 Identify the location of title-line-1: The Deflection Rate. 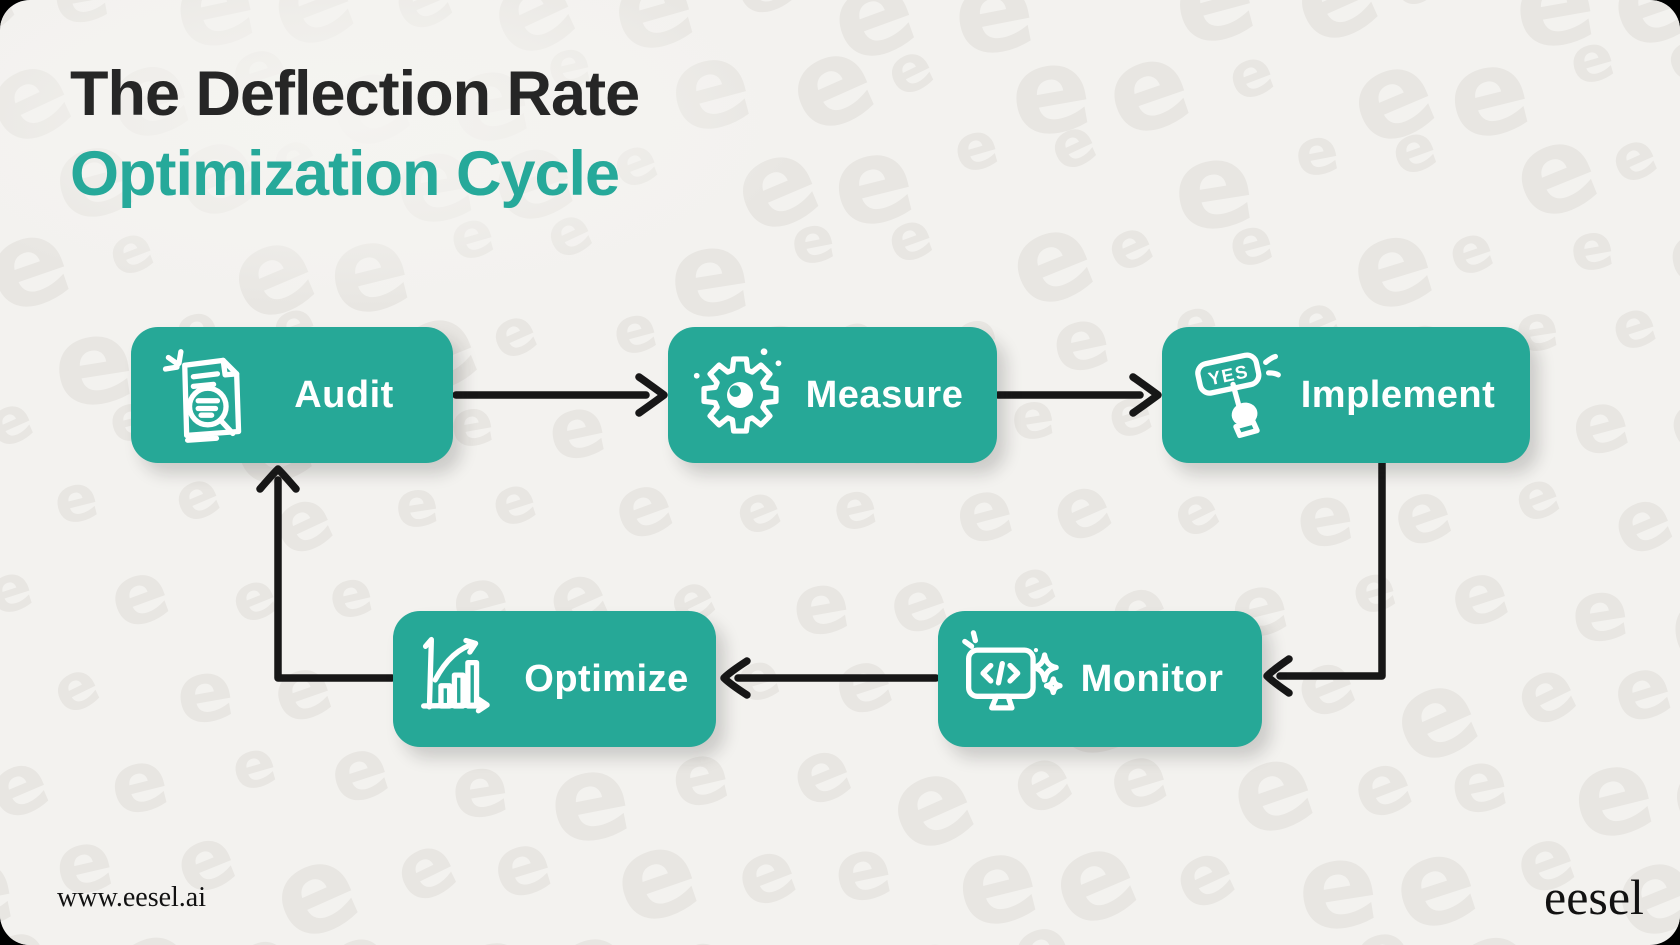
(355, 94).